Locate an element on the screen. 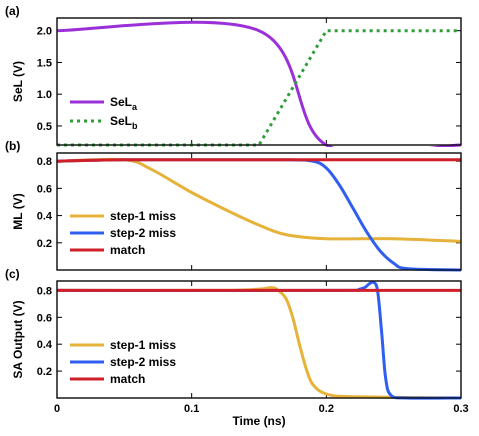 This screenshot has height=436, width=479. panel-label: (a) is located at coordinates (12, 11).